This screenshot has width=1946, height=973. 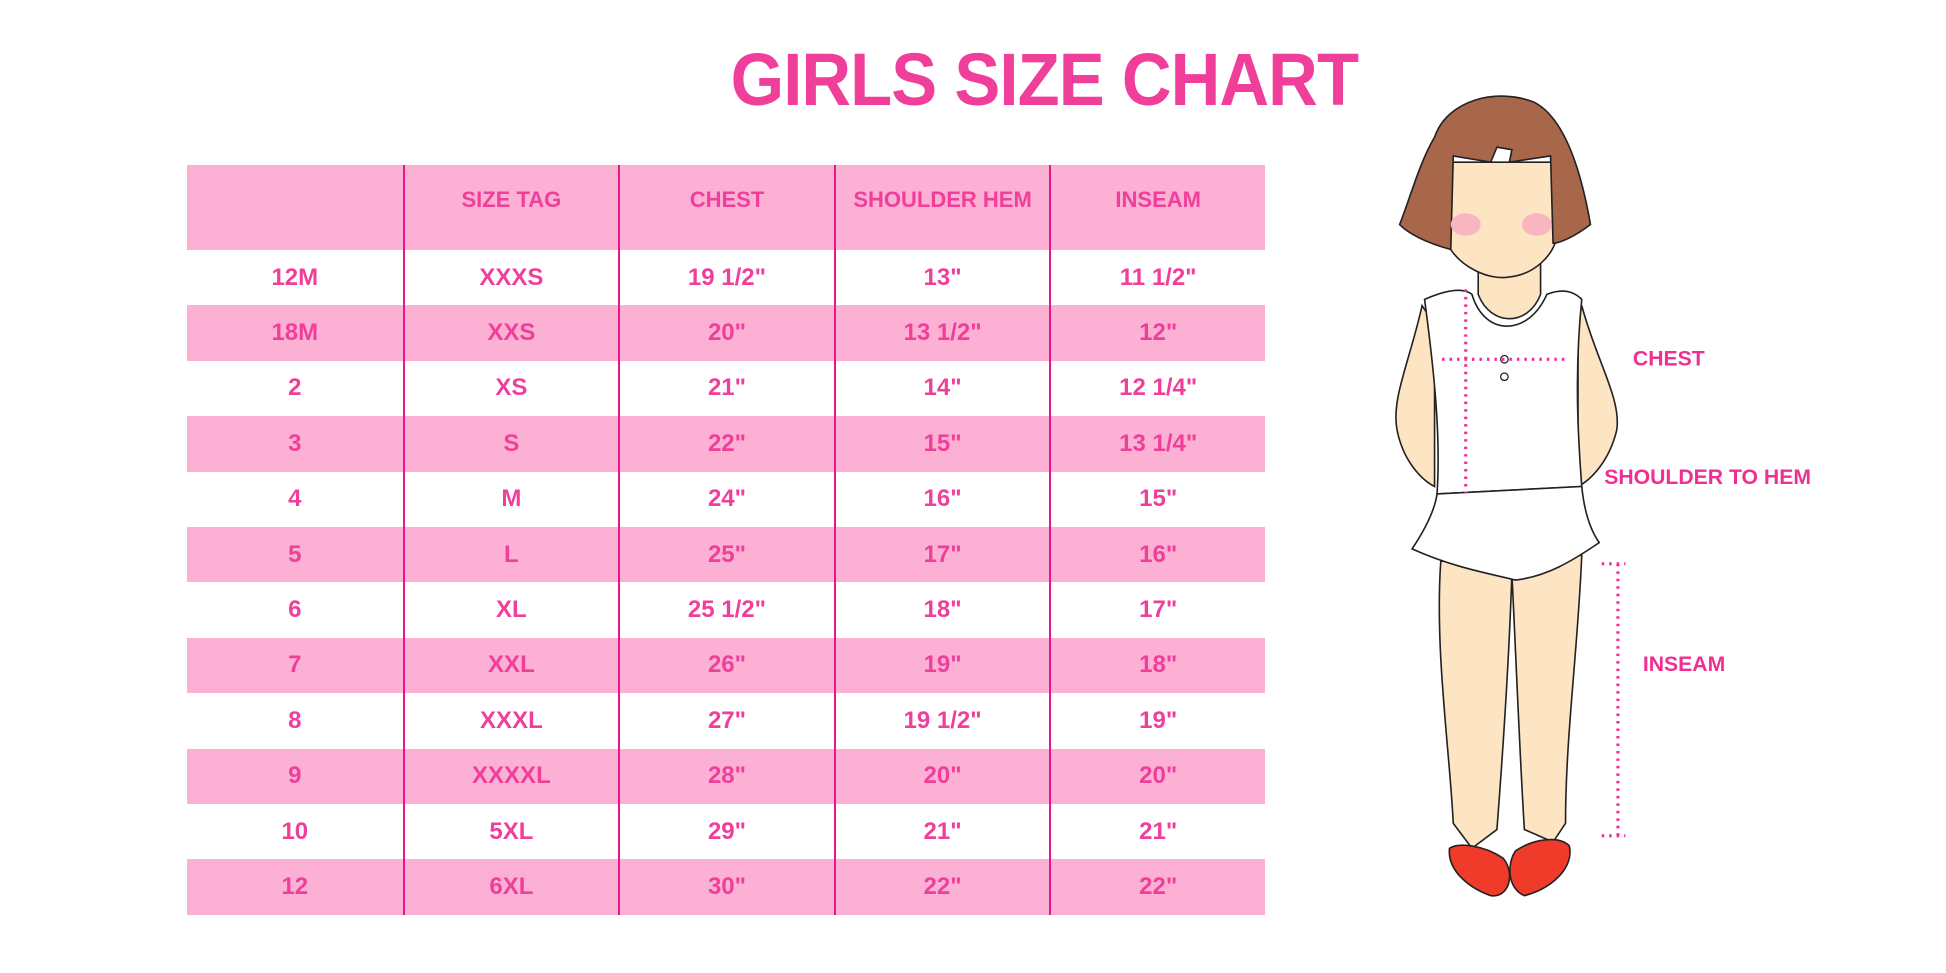 I want to click on age-cell: 12M, so click(x=295, y=277).